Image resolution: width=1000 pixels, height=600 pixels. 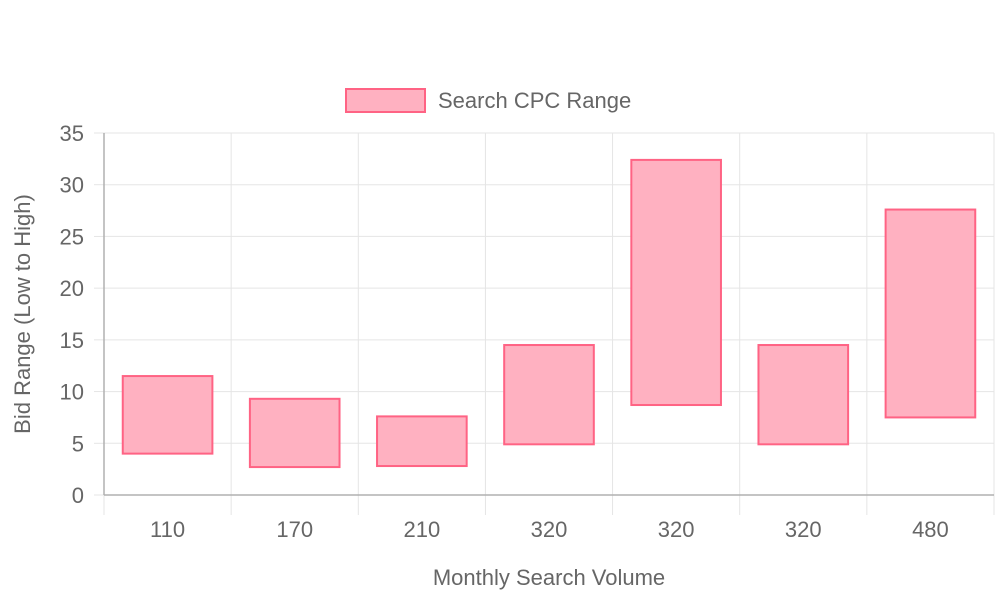 I want to click on x-tick-label: 480, so click(x=930, y=529).